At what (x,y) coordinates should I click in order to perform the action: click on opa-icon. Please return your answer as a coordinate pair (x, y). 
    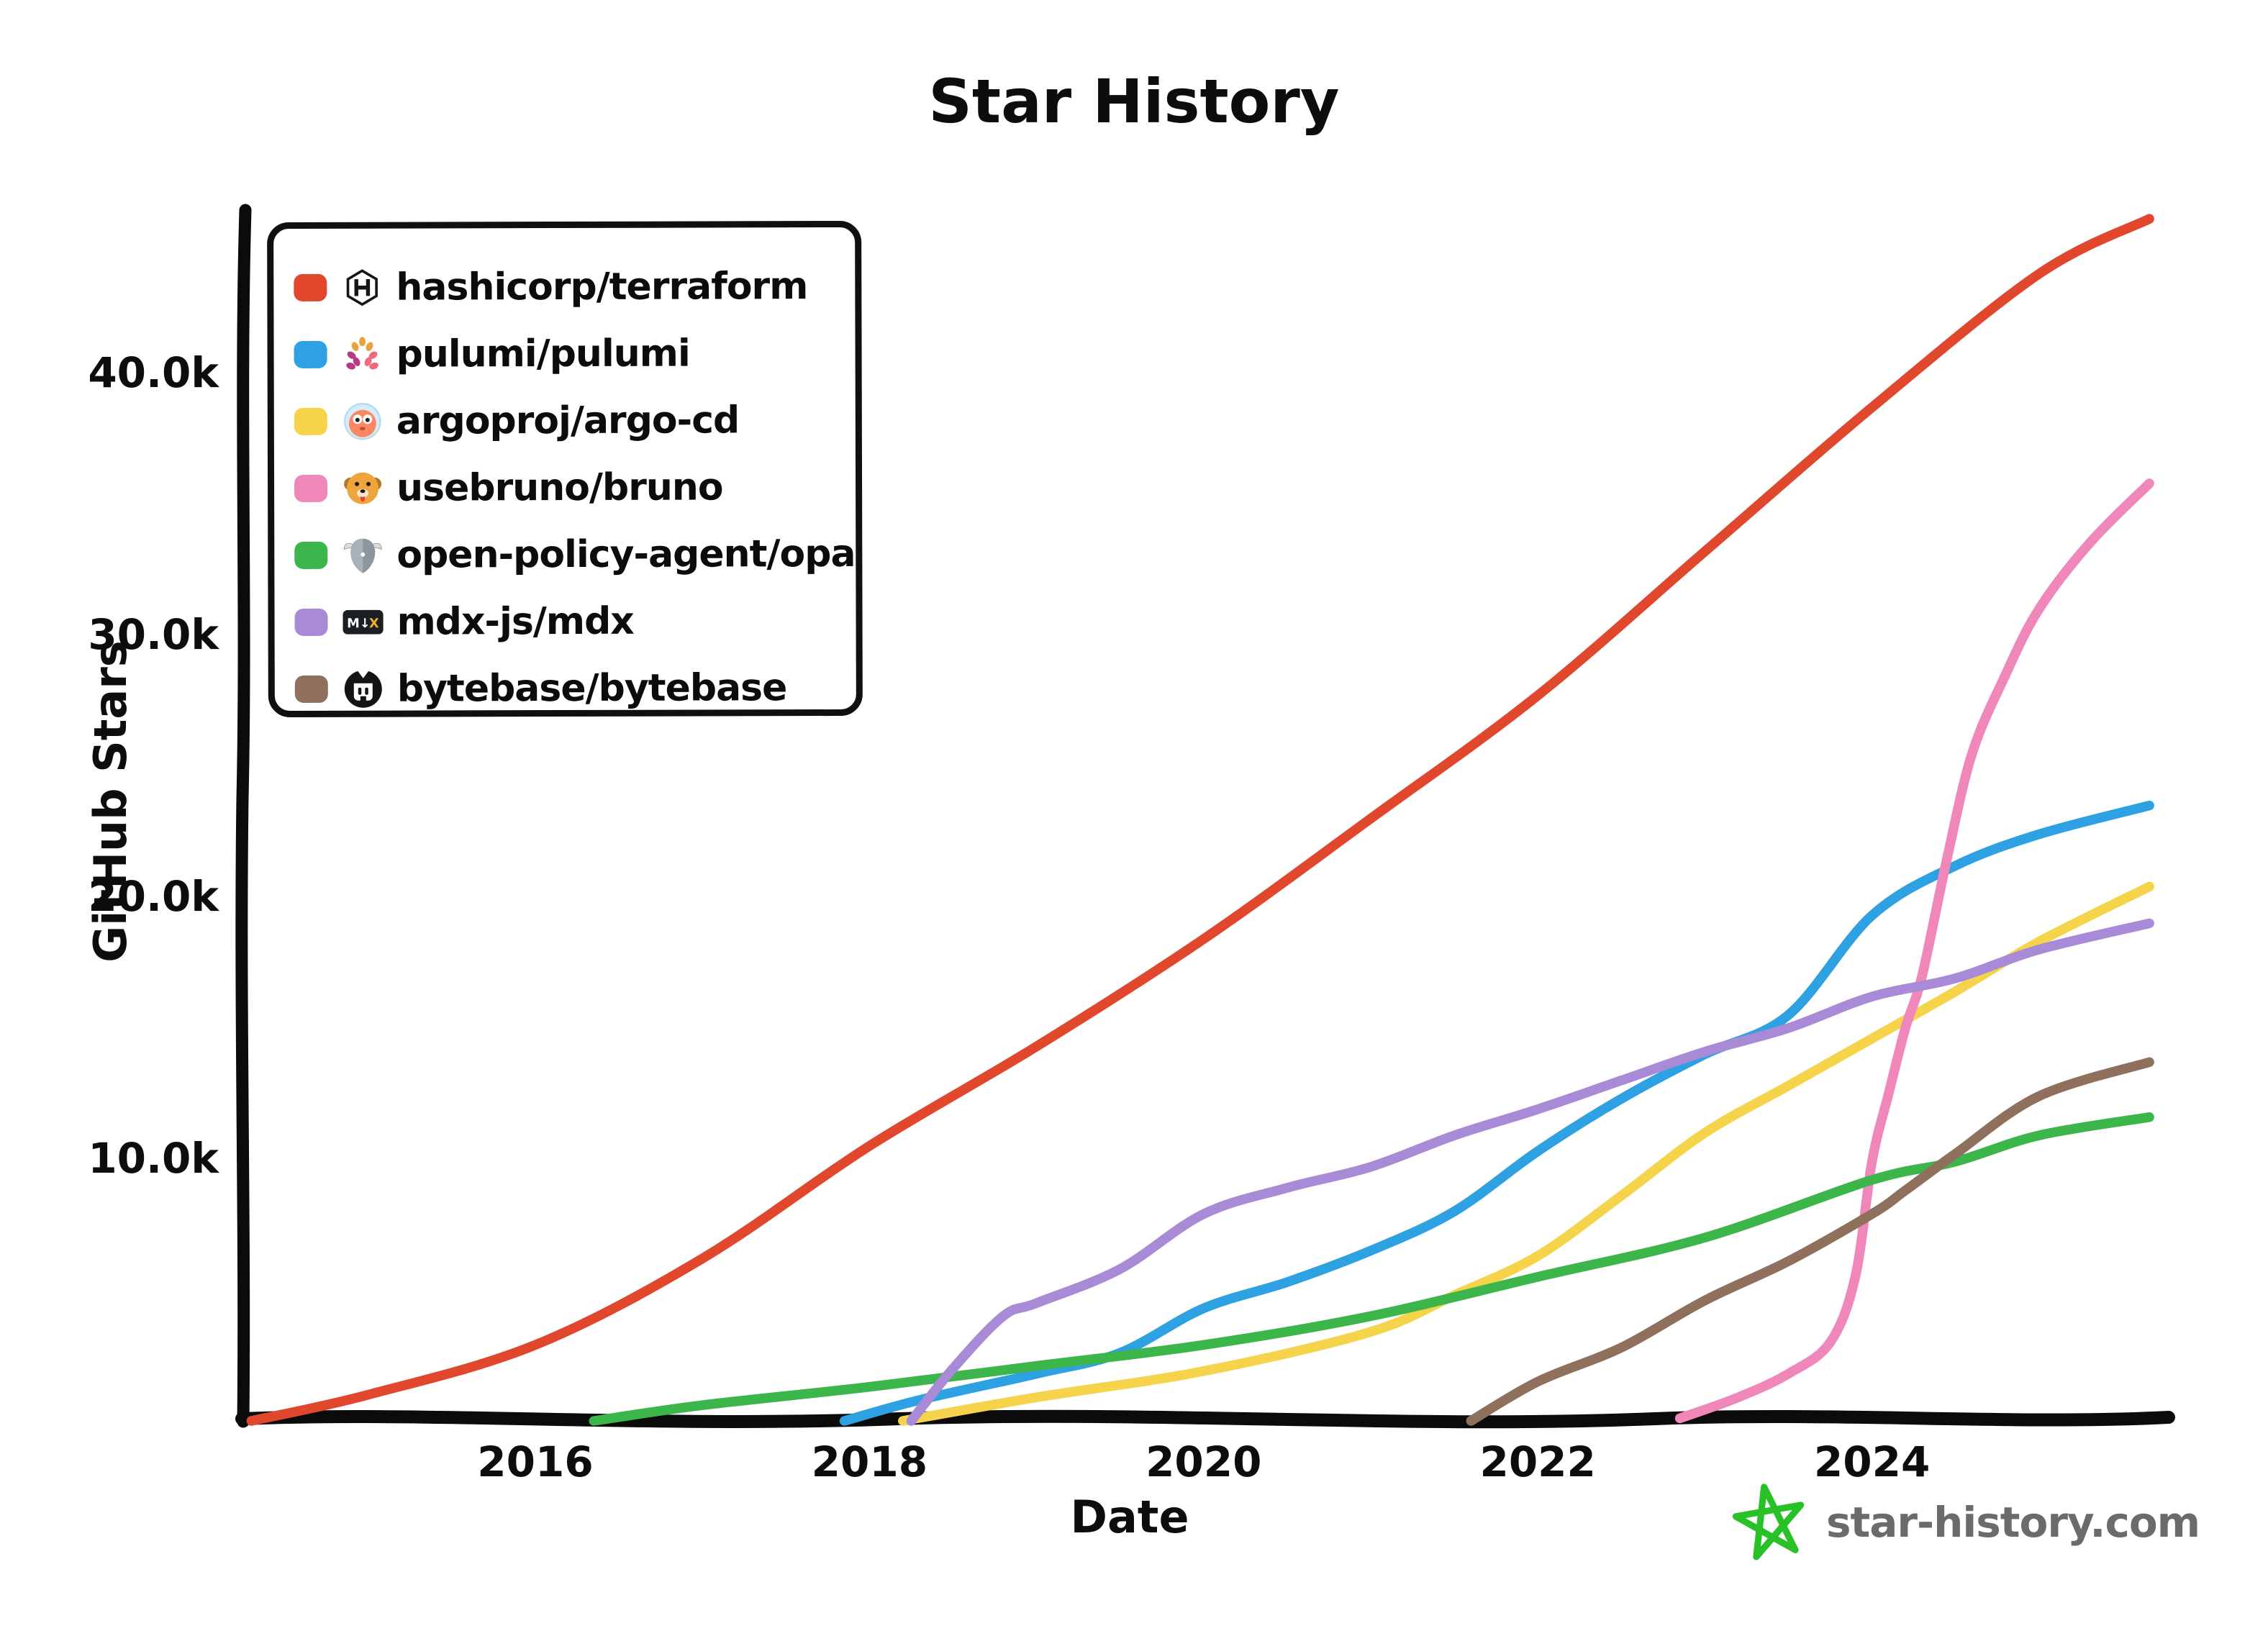
    Looking at the image, I should click on (363, 556).